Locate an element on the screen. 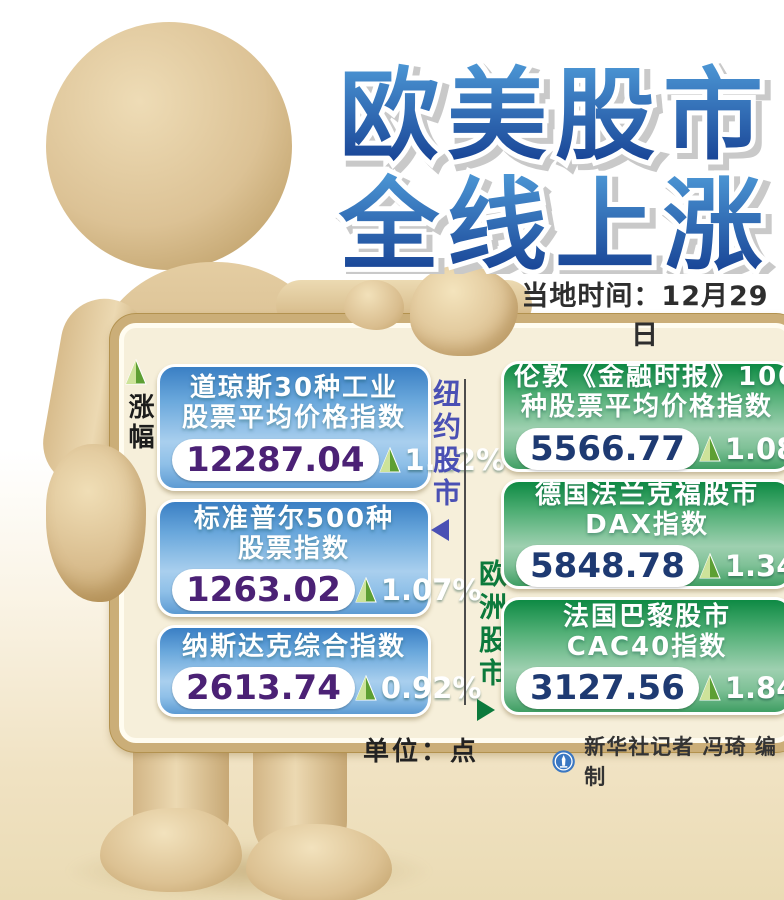  index-name: 法国巴黎股市 is located at coordinates (646, 616).